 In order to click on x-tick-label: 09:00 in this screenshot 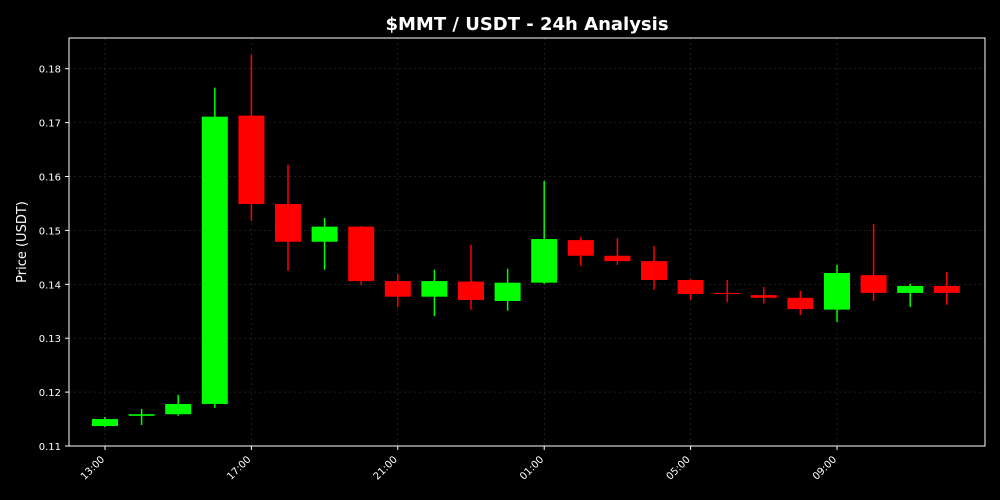, I will do `click(825, 468)`.